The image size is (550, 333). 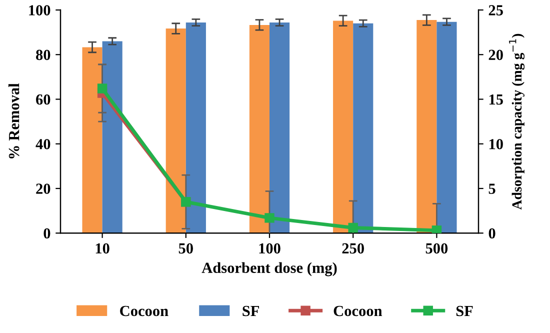 I want to click on y2-tick-label: 0, so click(x=492, y=233).